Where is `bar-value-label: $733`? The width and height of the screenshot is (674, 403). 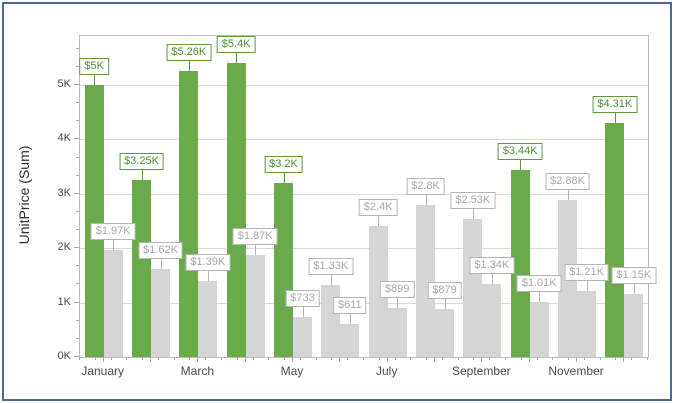 bar-value-label: $733 is located at coordinates (302, 298).